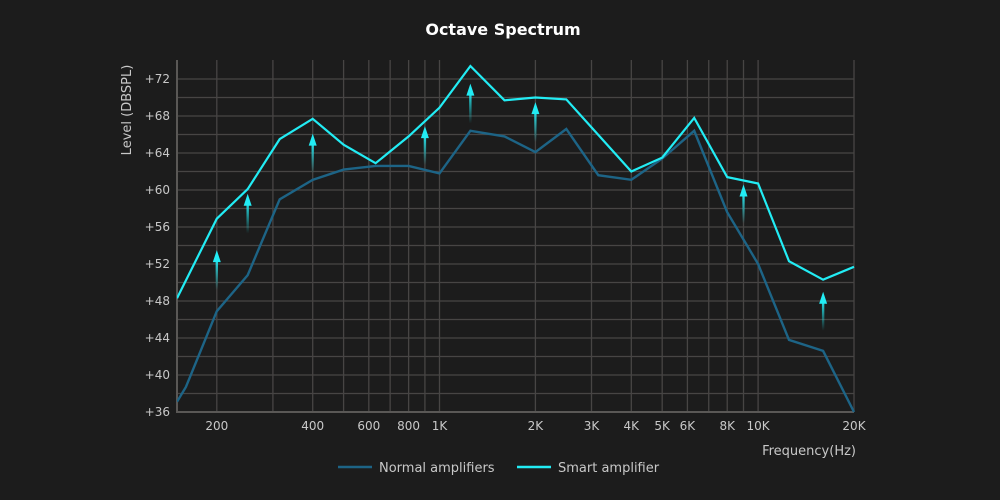 The width and height of the screenshot is (1000, 500). I want to click on y-axis-ticks: +36 +40 +44 +48 +52 +56 +60 +64 +68 +72, so click(157, 245).